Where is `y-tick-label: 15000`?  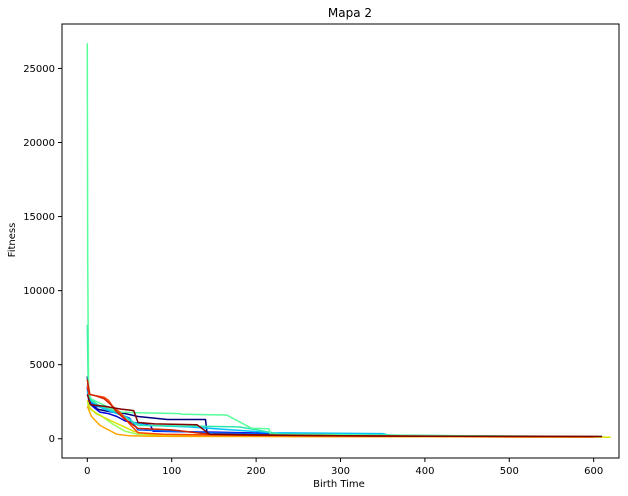 y-tick-label: 15000 is located at coordinates (39, 217).